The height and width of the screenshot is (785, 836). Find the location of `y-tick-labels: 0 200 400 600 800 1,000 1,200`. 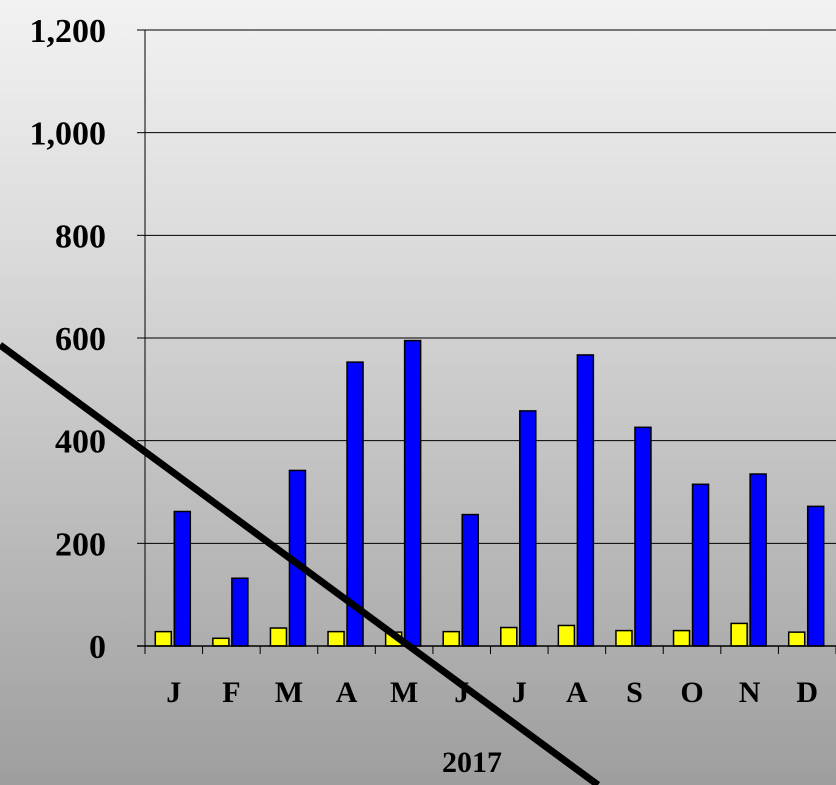

y-tick-labels: 0 200 400 600 800 1,000 1,200 is located at coordinates (68, 339).